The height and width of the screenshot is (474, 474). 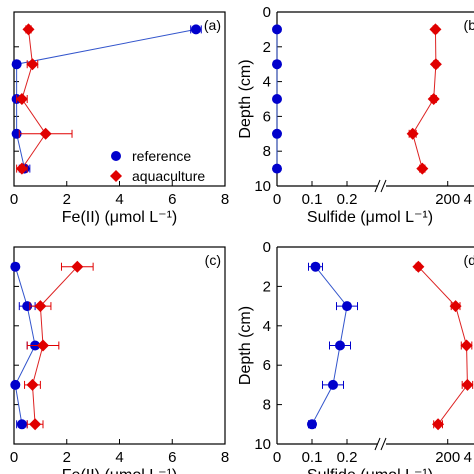 What do you see at coordinates (116, 176) in the screenshot?
I see `legend-marker-aquaculture` at bounding box center [116, 176].